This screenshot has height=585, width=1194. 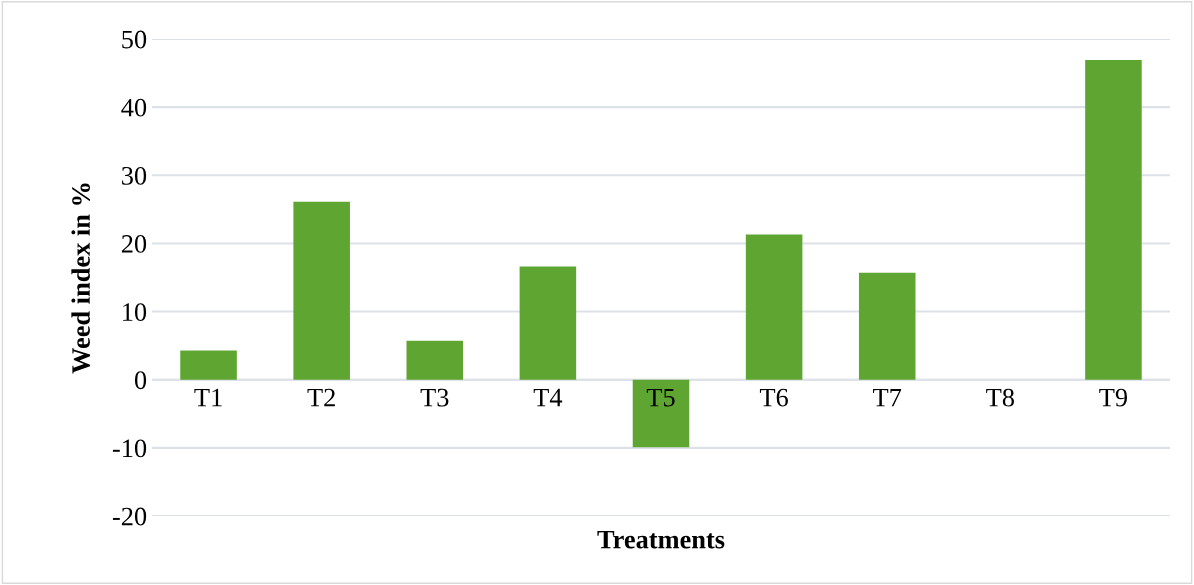 I want to click on x-tick-label: T1, so click(x=208, y=397).